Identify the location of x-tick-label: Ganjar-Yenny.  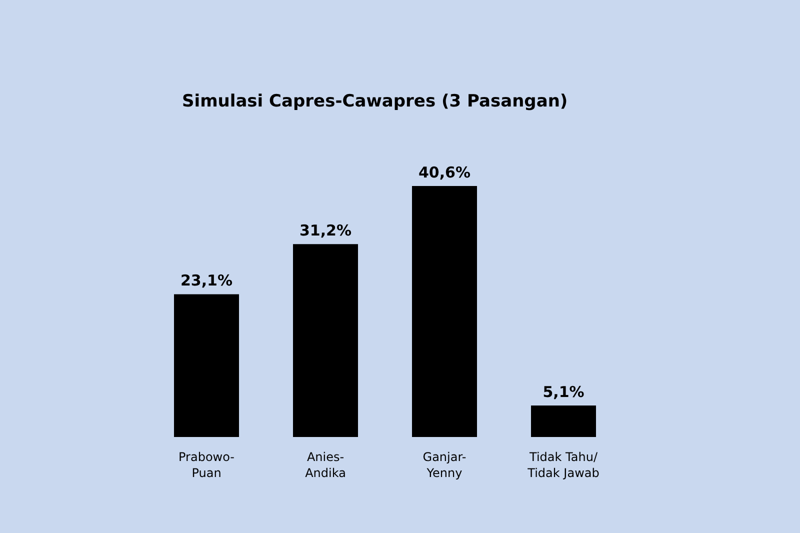
(444, 465).